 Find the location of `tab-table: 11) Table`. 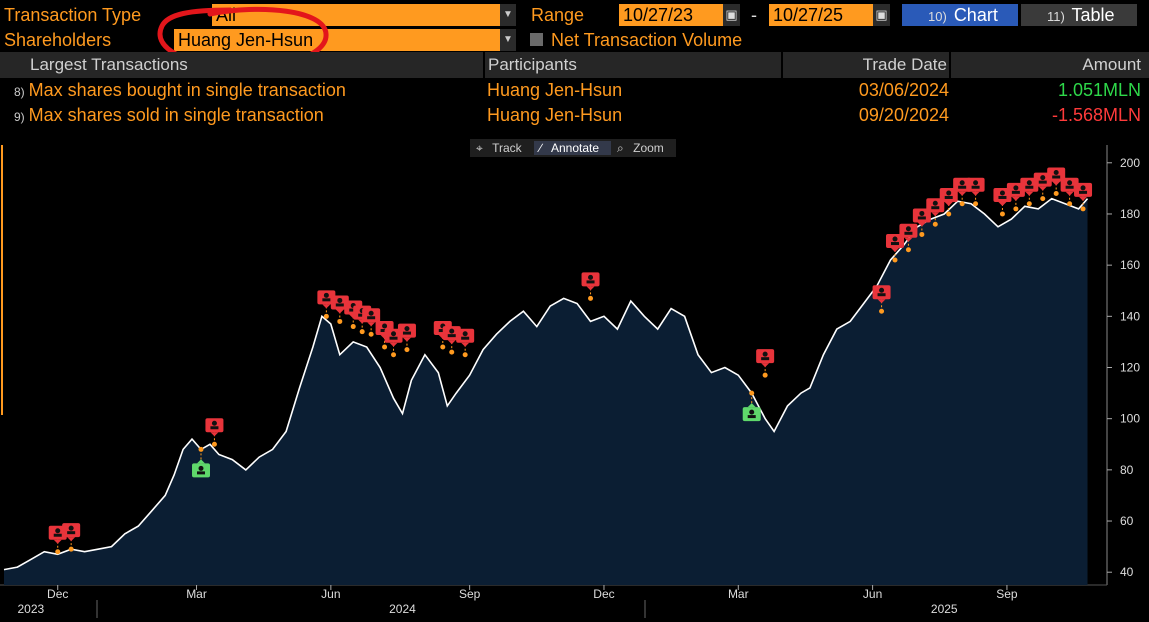

tab-table: 11) Table is located at coordinates (1079, 15).